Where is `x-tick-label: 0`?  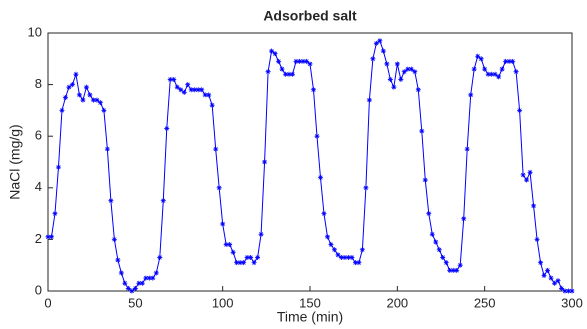 x-tick-label: 0 is located at coordinates (47, 302).